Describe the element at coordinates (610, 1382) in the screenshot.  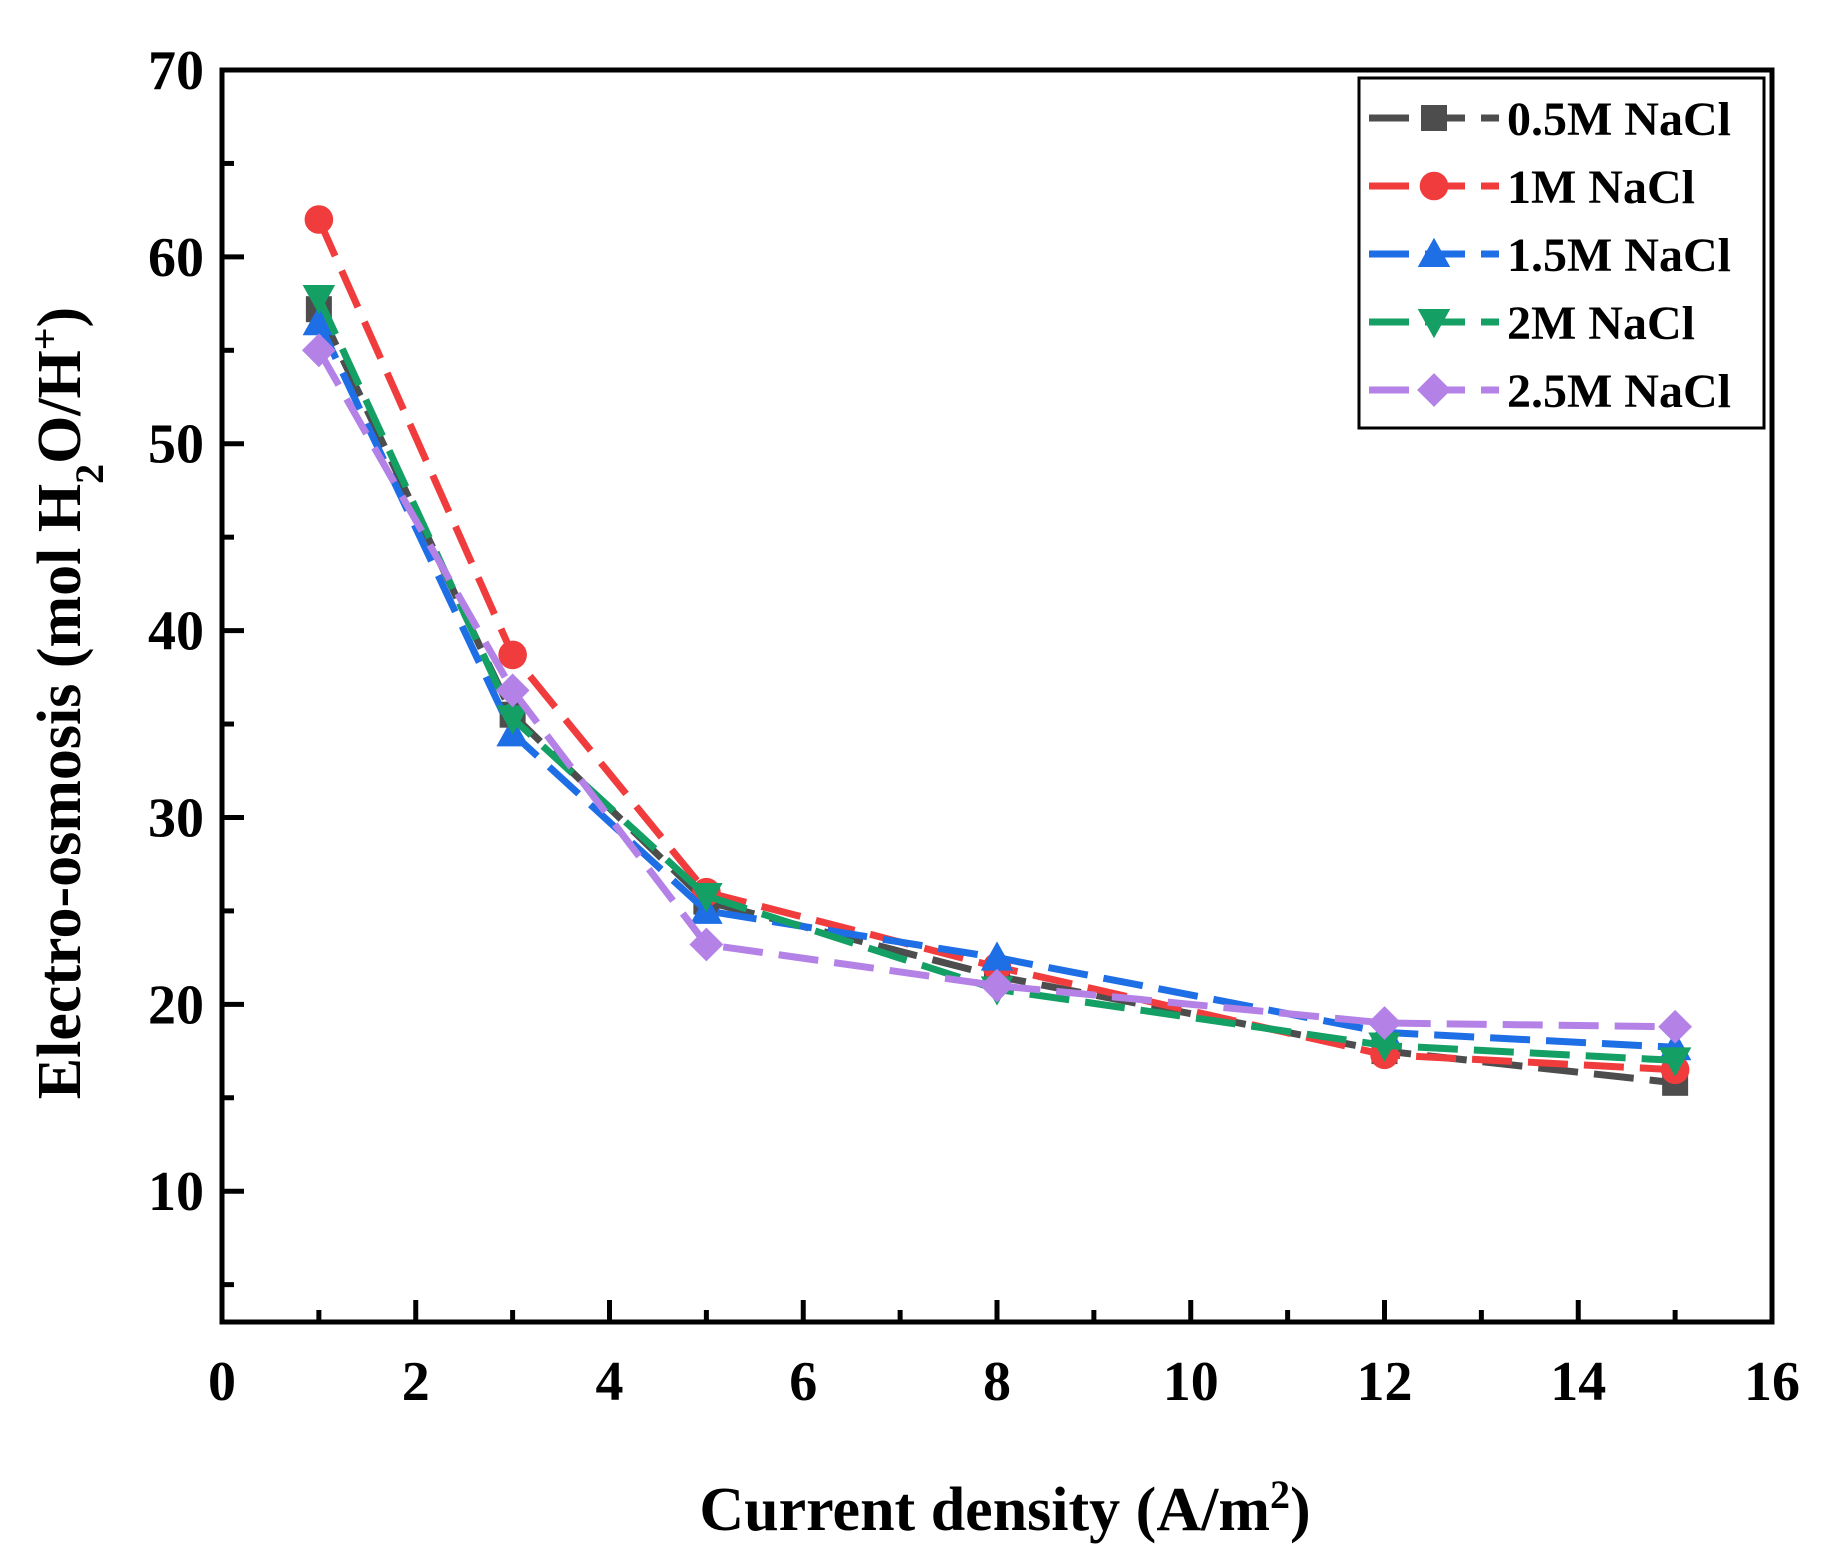
I see `x-tick-label: 4` at that location.